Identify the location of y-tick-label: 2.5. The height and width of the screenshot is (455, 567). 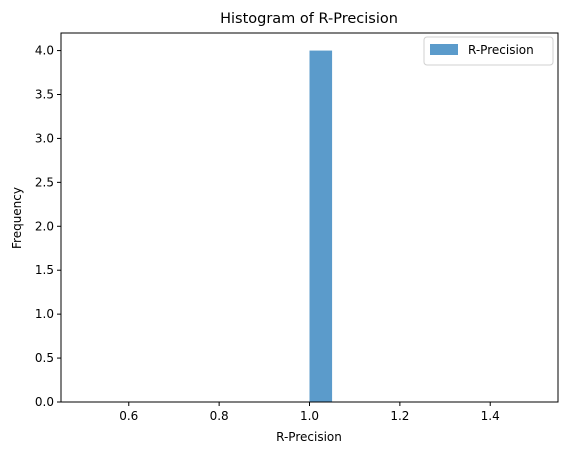
(44, 182).